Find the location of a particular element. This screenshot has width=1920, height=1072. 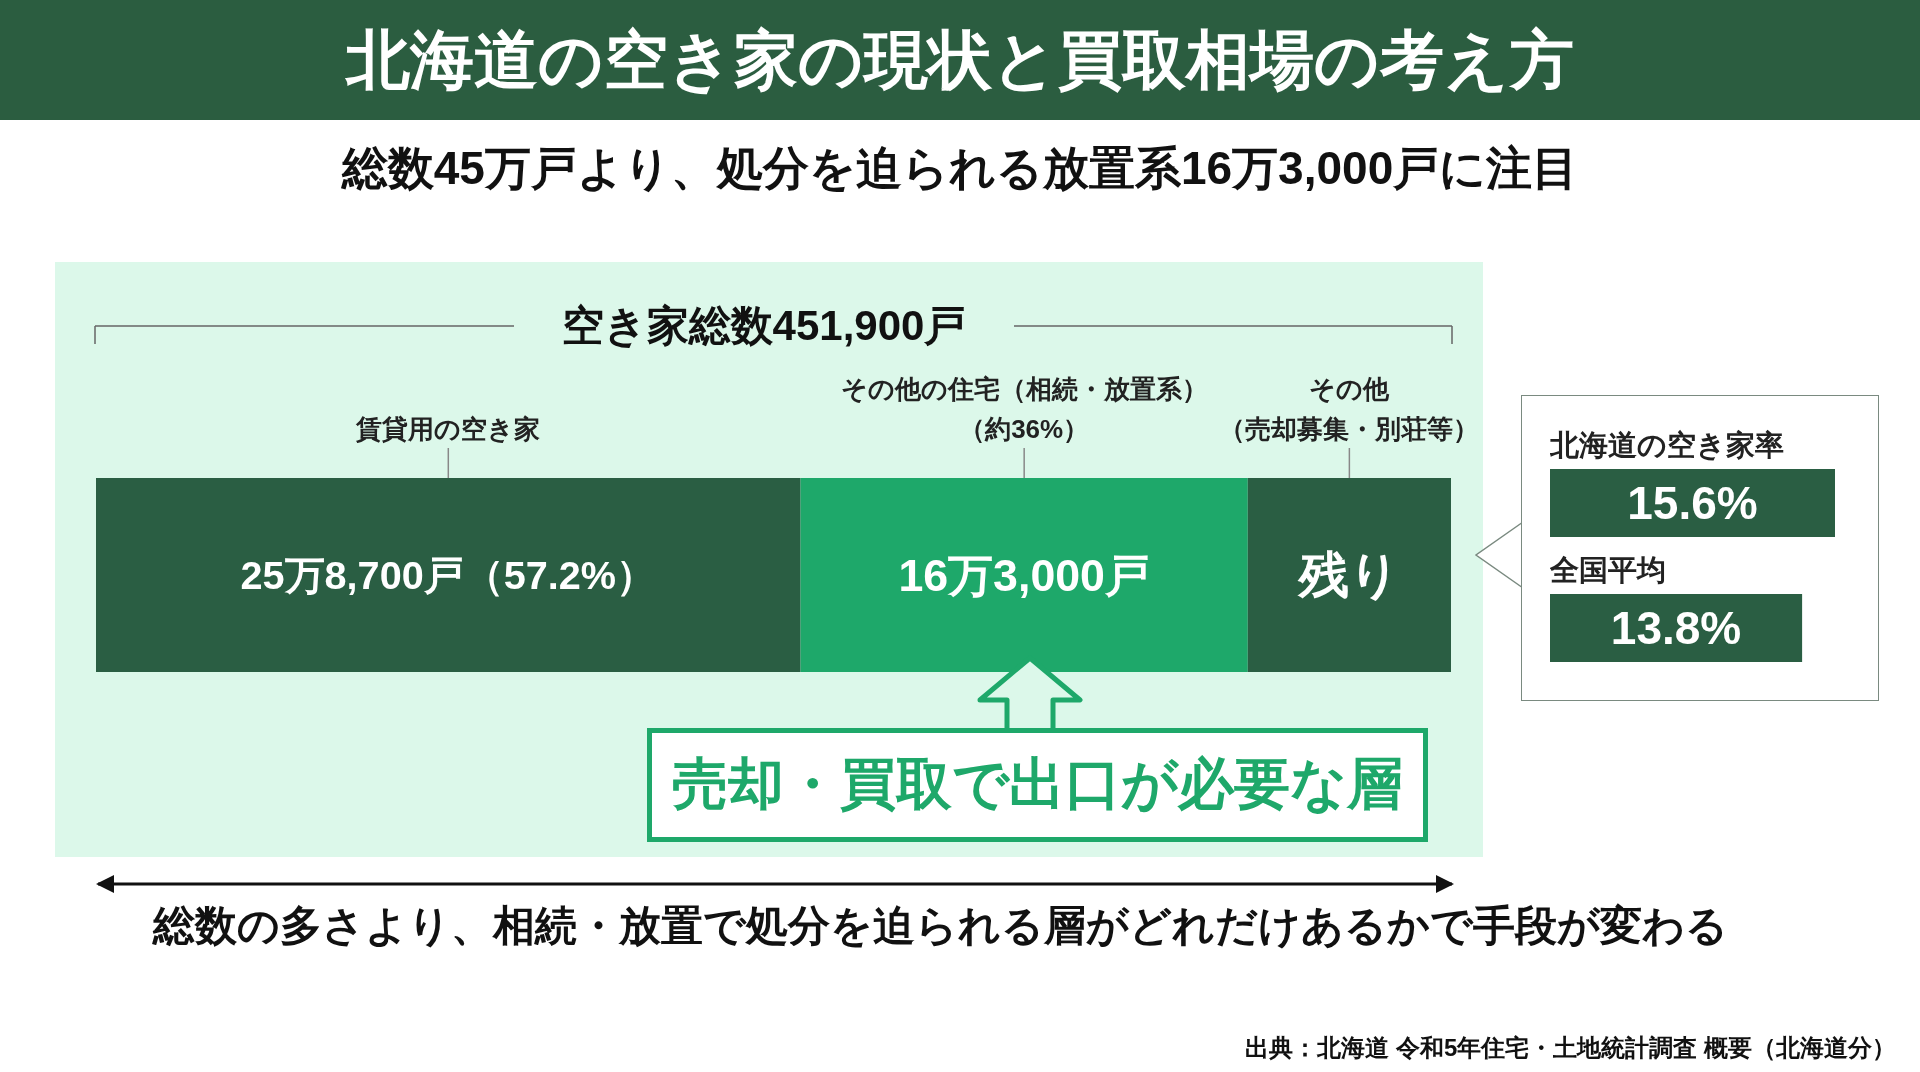

annotation: 16万3,000戸 is located at coordinates (1024, 575).